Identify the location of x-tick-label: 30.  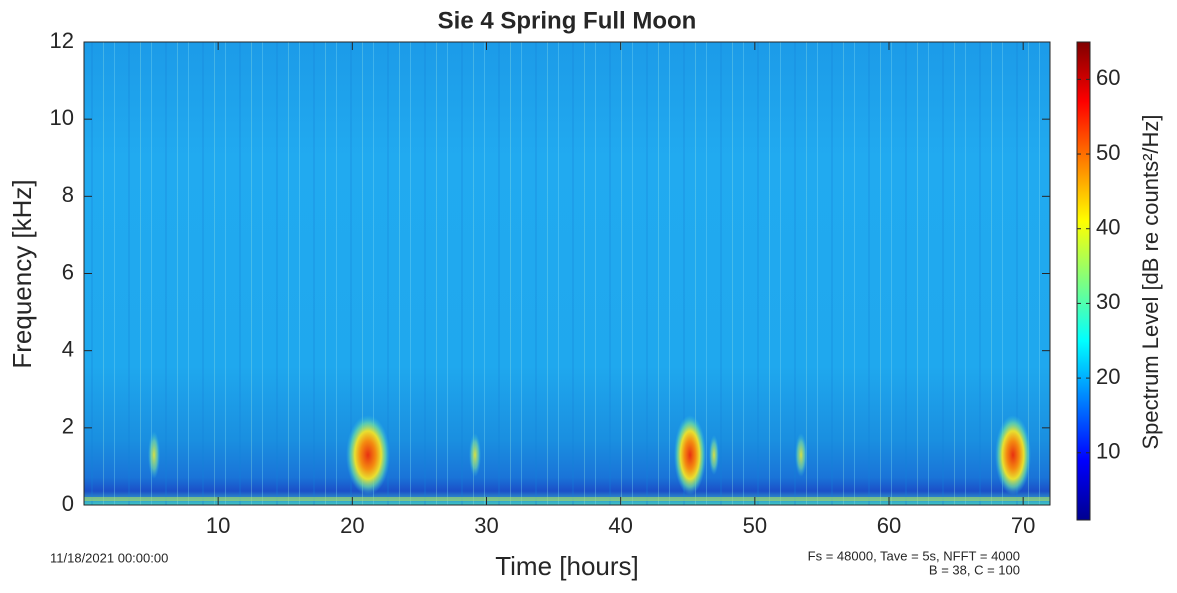
(486, 525).